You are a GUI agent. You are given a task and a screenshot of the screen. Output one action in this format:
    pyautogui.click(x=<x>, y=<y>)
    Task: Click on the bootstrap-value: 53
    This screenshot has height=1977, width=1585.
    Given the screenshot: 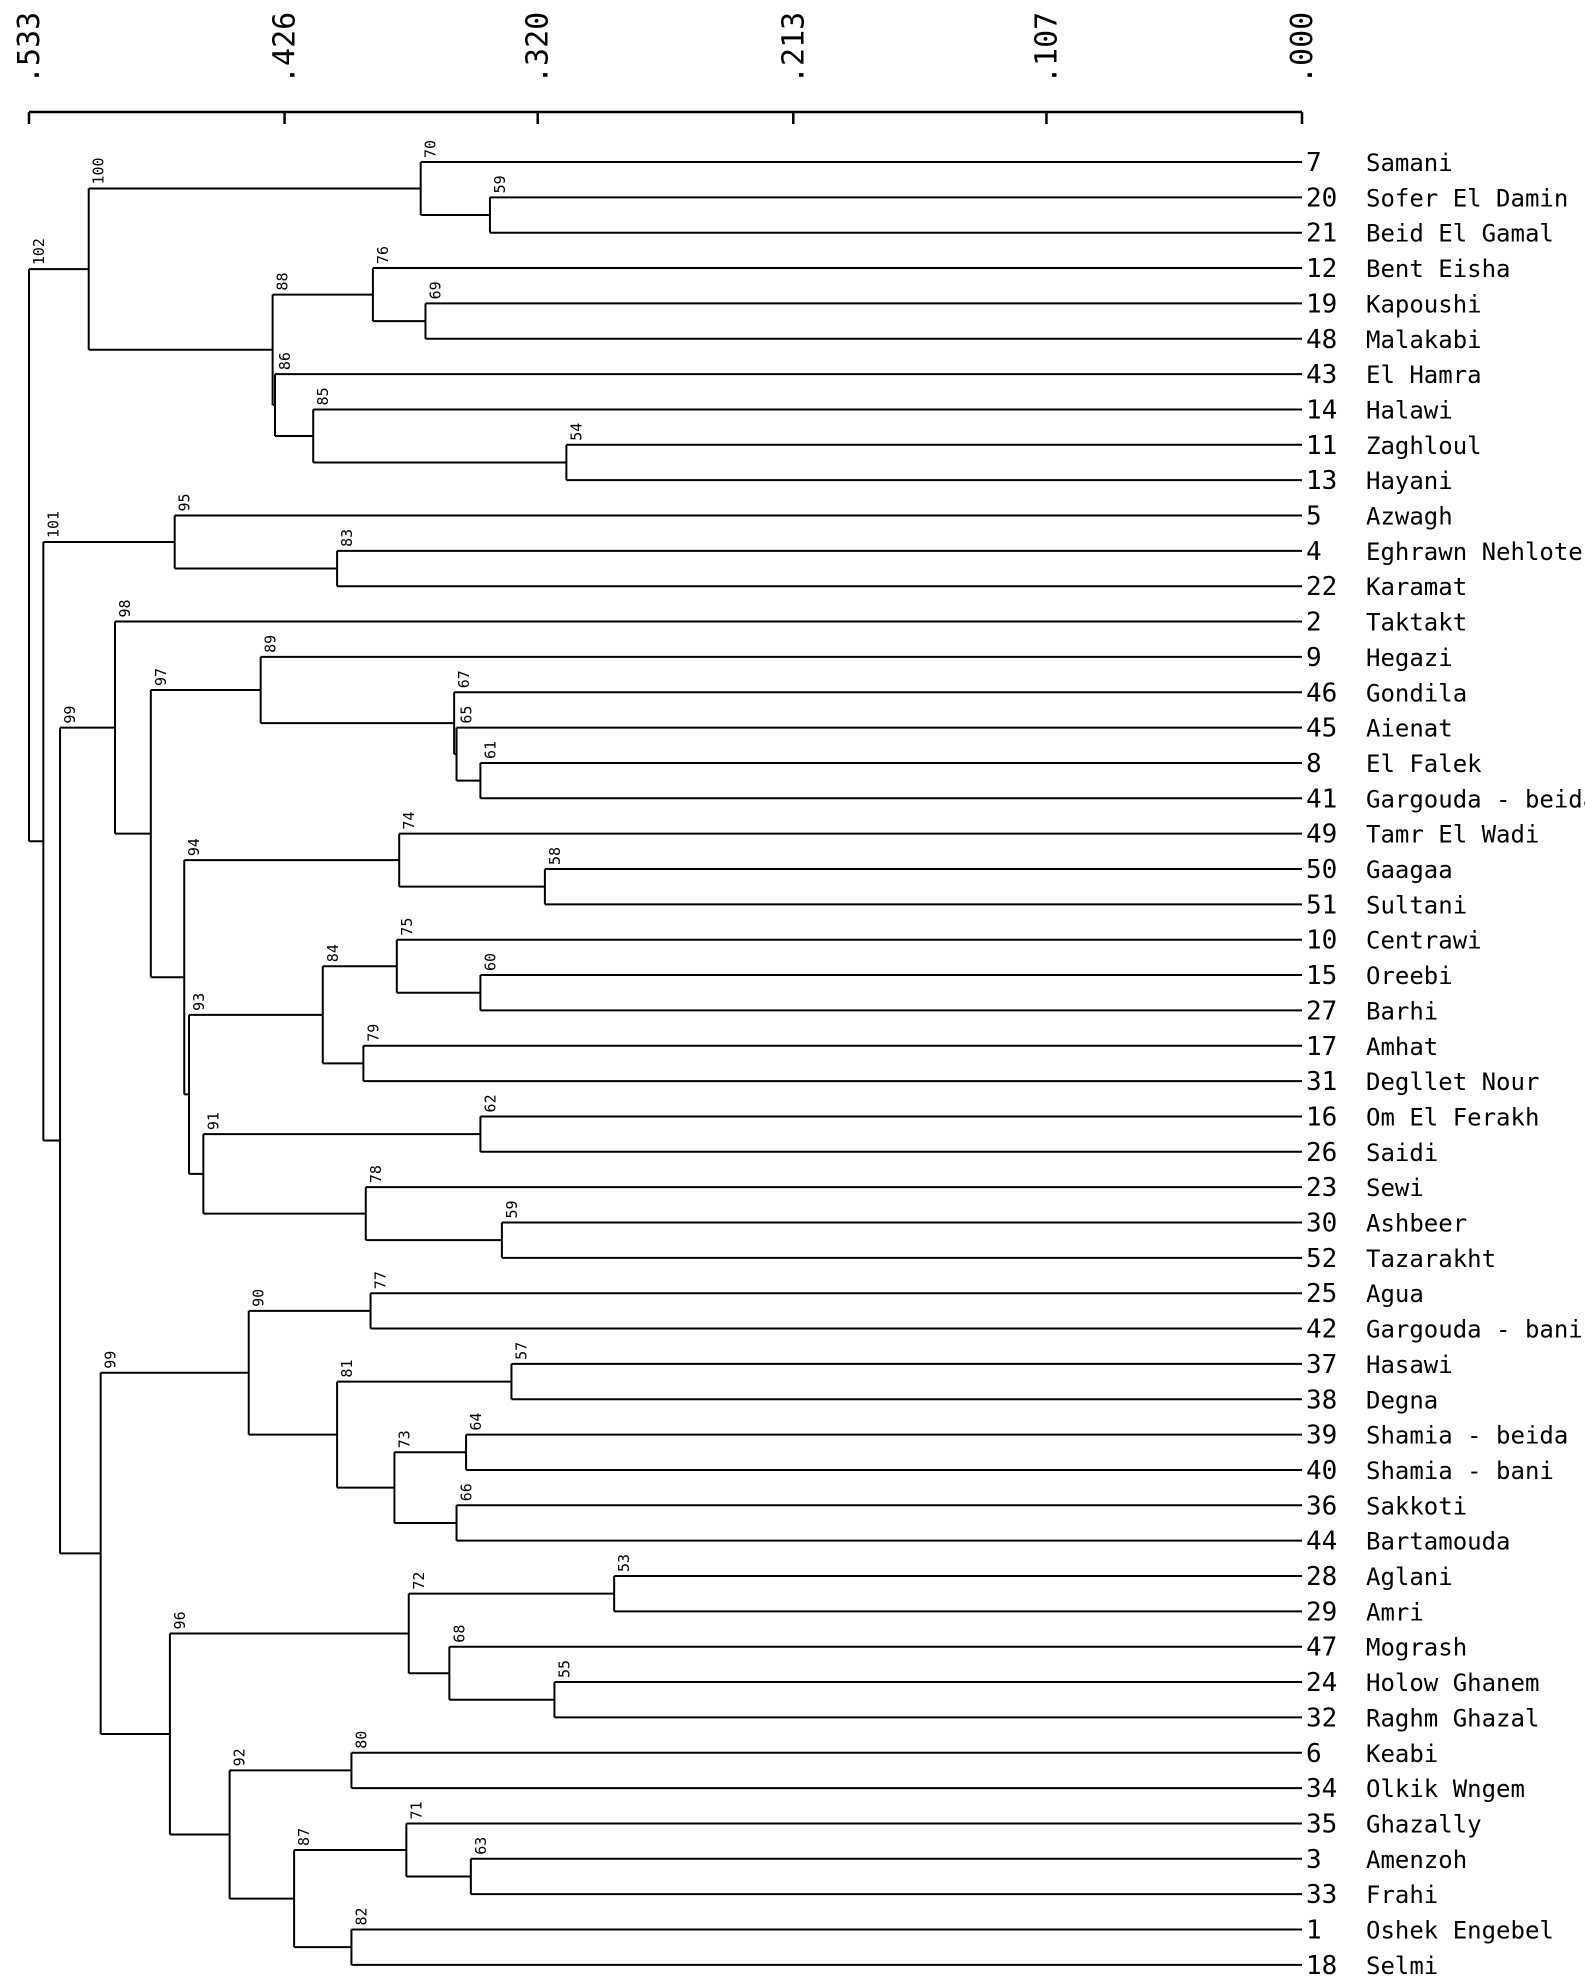 What is the action you would take?
    pyautogui.click(x=624, y=1563)
    